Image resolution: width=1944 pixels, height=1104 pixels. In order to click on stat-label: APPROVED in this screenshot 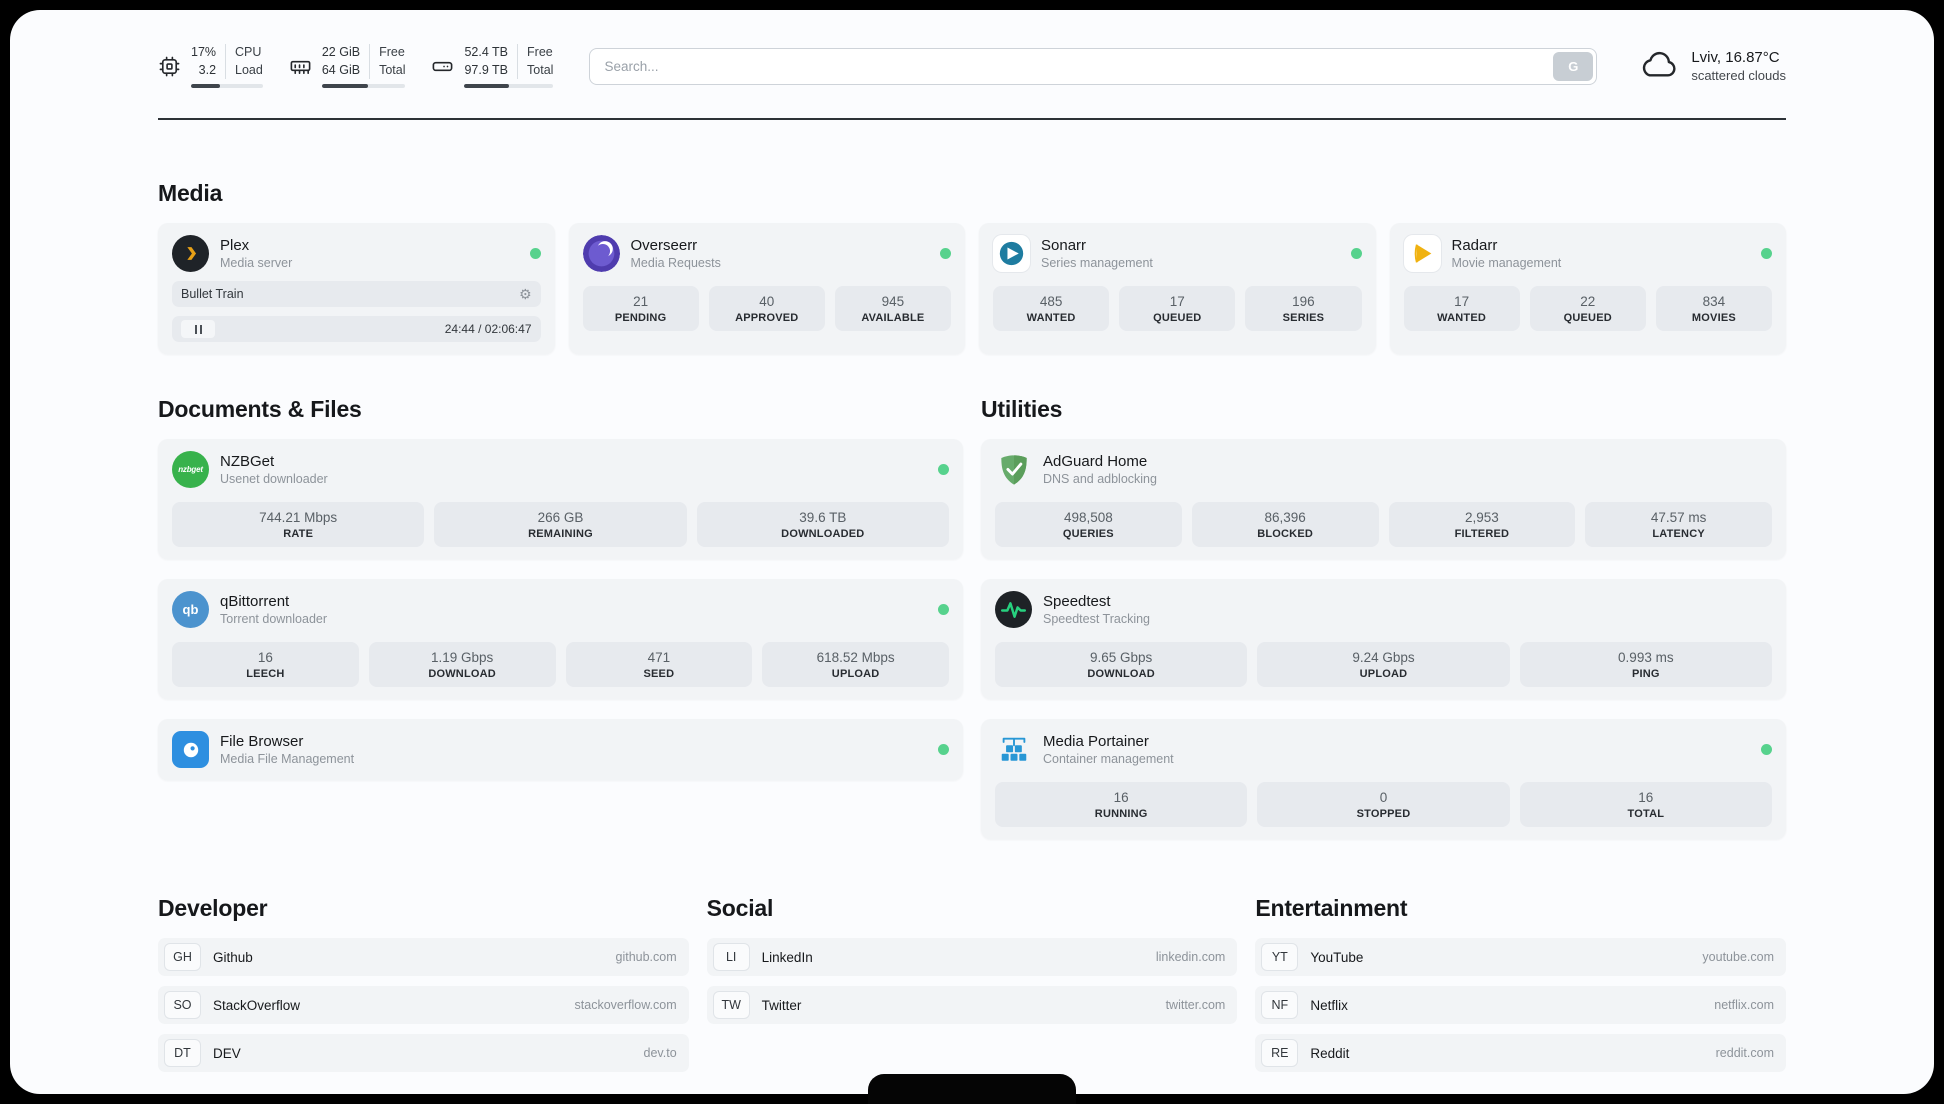, I will do `click(767, 318)`.